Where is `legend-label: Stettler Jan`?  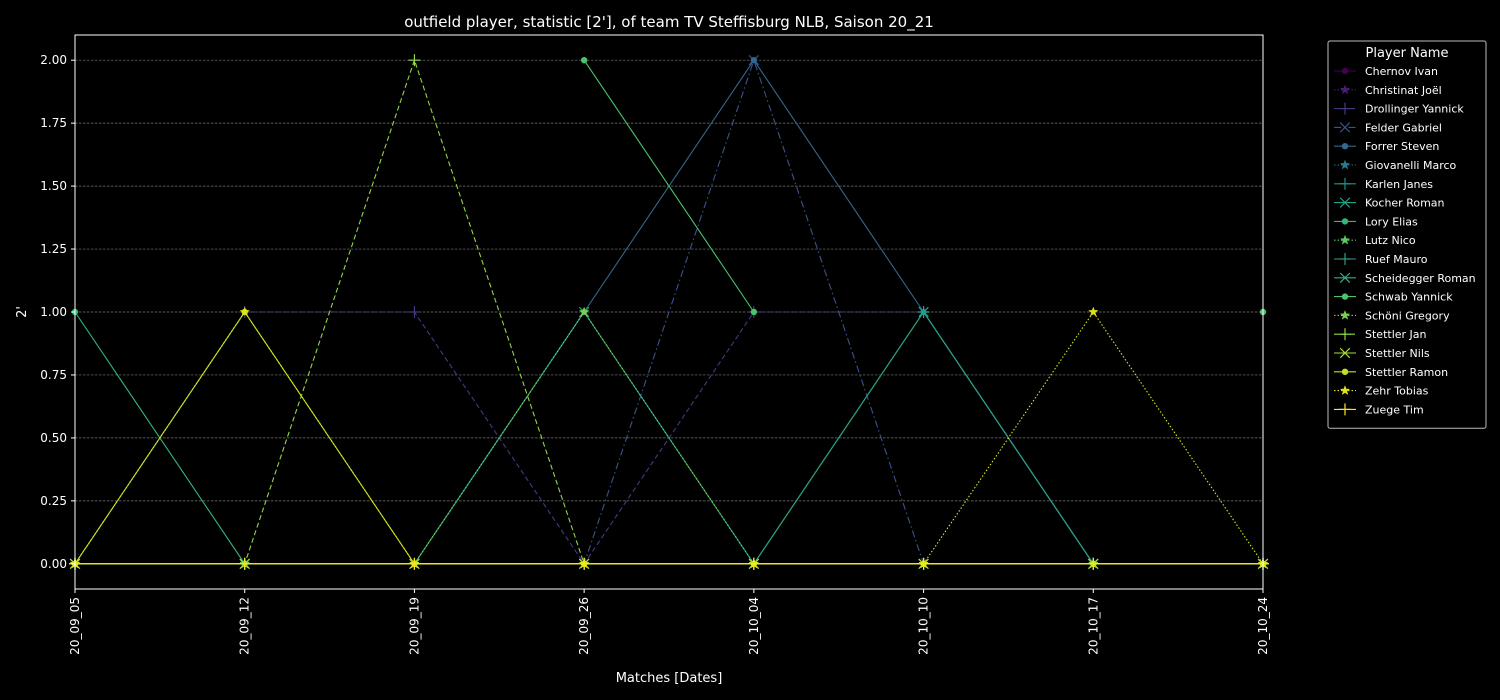
legend-label: Stettler Jan is located at coordinates (1396, 334).